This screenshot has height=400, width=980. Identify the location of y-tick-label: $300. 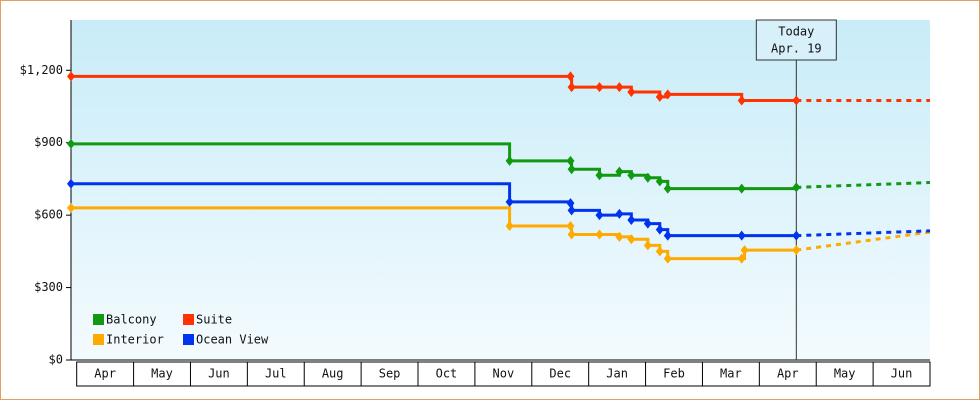
(48, 287).